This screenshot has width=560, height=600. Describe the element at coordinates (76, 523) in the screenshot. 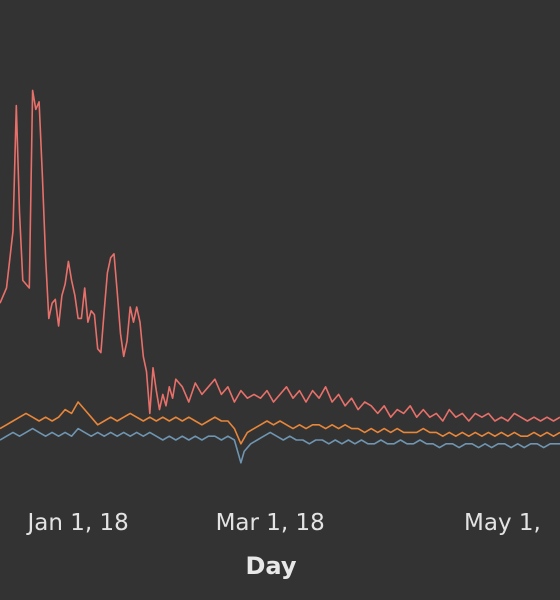

I see `x-tick-label: Jan 1, 18` at that location.